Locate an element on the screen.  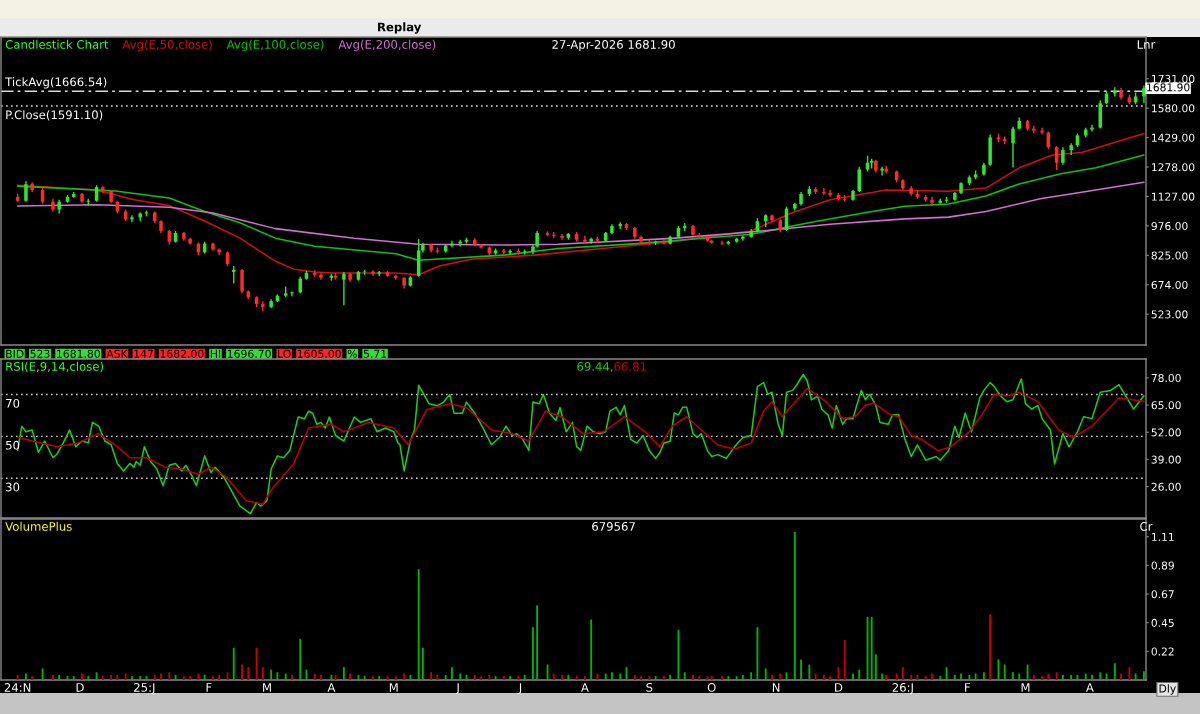
y-tick-label: 0.89 is located at coordinates (1162, 565).